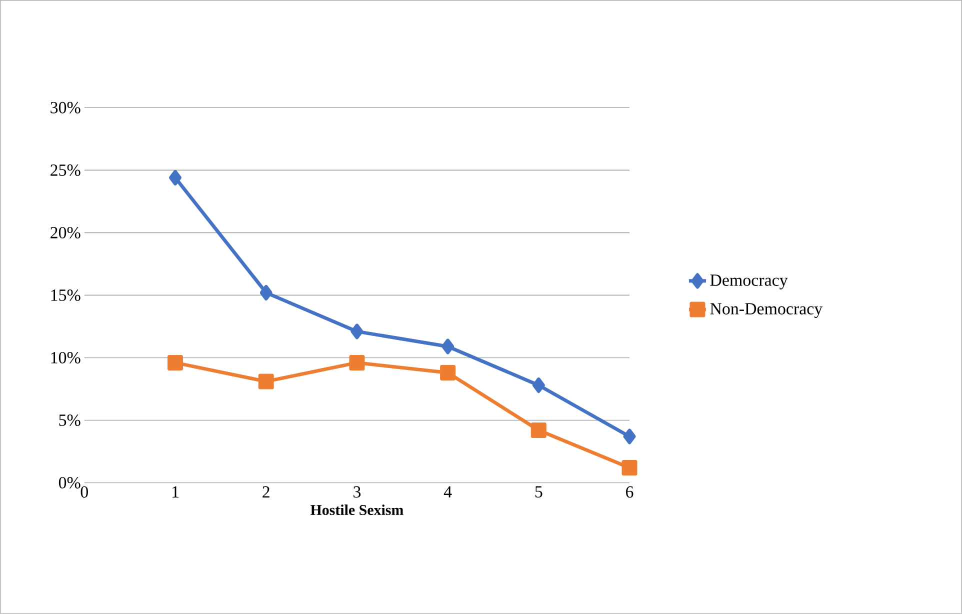 The image size is (962, 614). I want to click on y-tick-label: 5%, so click(69, 420).